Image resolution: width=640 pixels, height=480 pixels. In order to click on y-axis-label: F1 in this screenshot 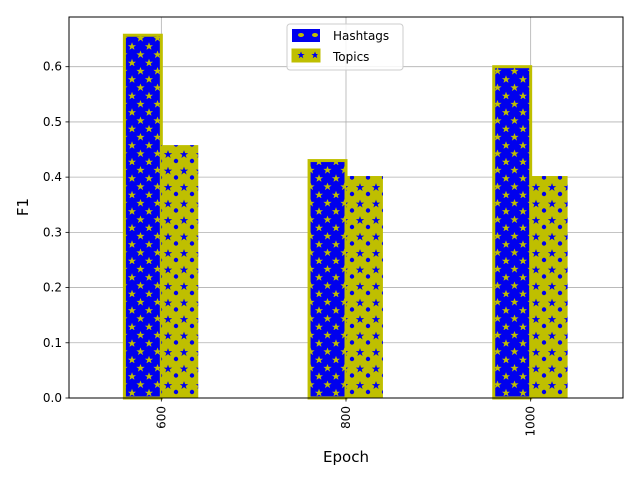, I will do `click(23, 207)`.